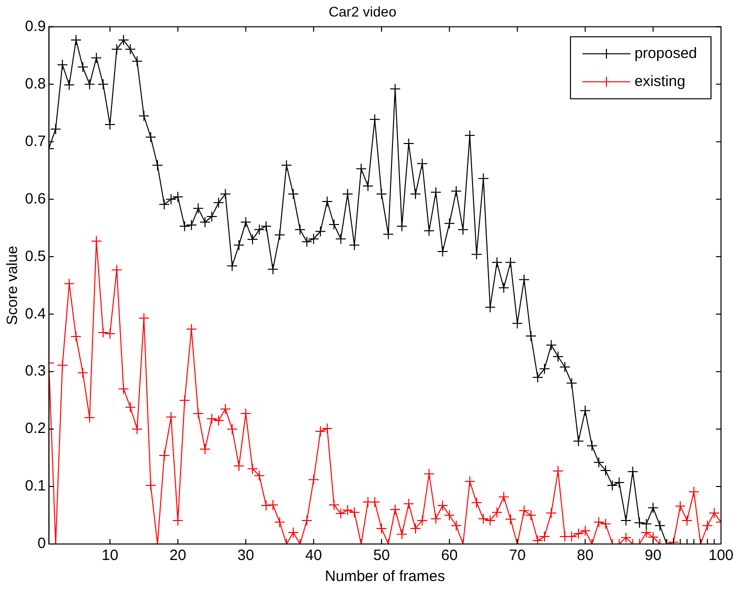 The height and width of the screenshot is (590, 743). I want to click on legend-label: proposed, so click(666, 53).